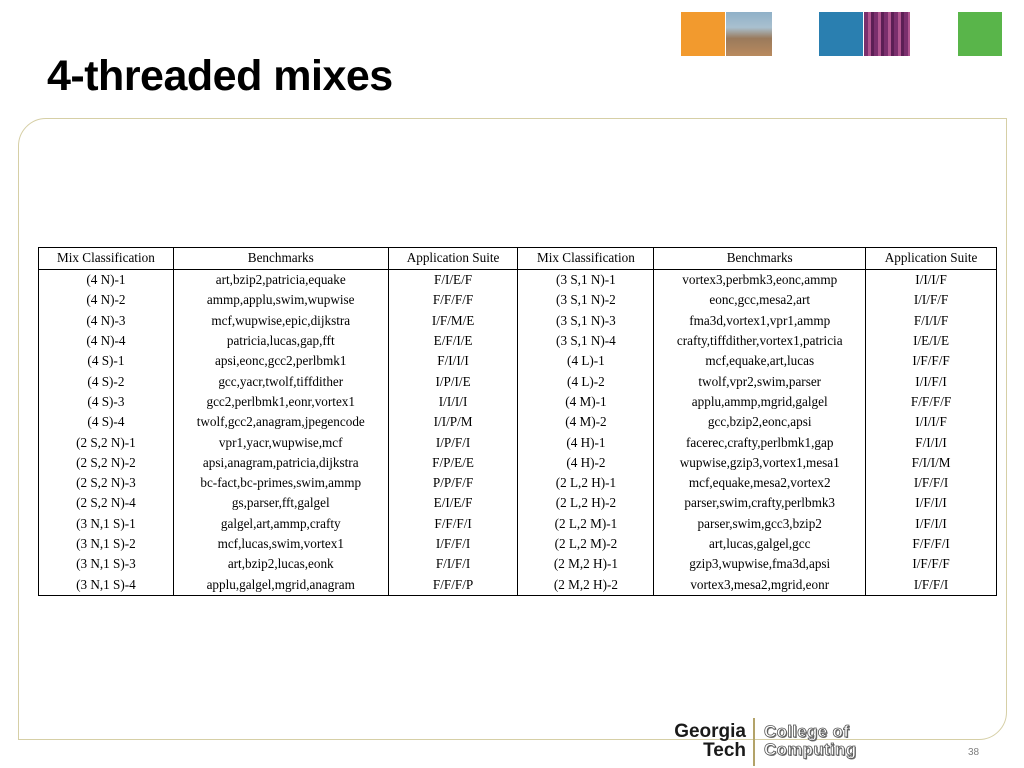 This screenshot has height=768, width=1024. What do you see at coordinates (586, 381) in the screenshot?
I see `cell-mix-classification: (4 L)-2` at bounding box center [586, 381].